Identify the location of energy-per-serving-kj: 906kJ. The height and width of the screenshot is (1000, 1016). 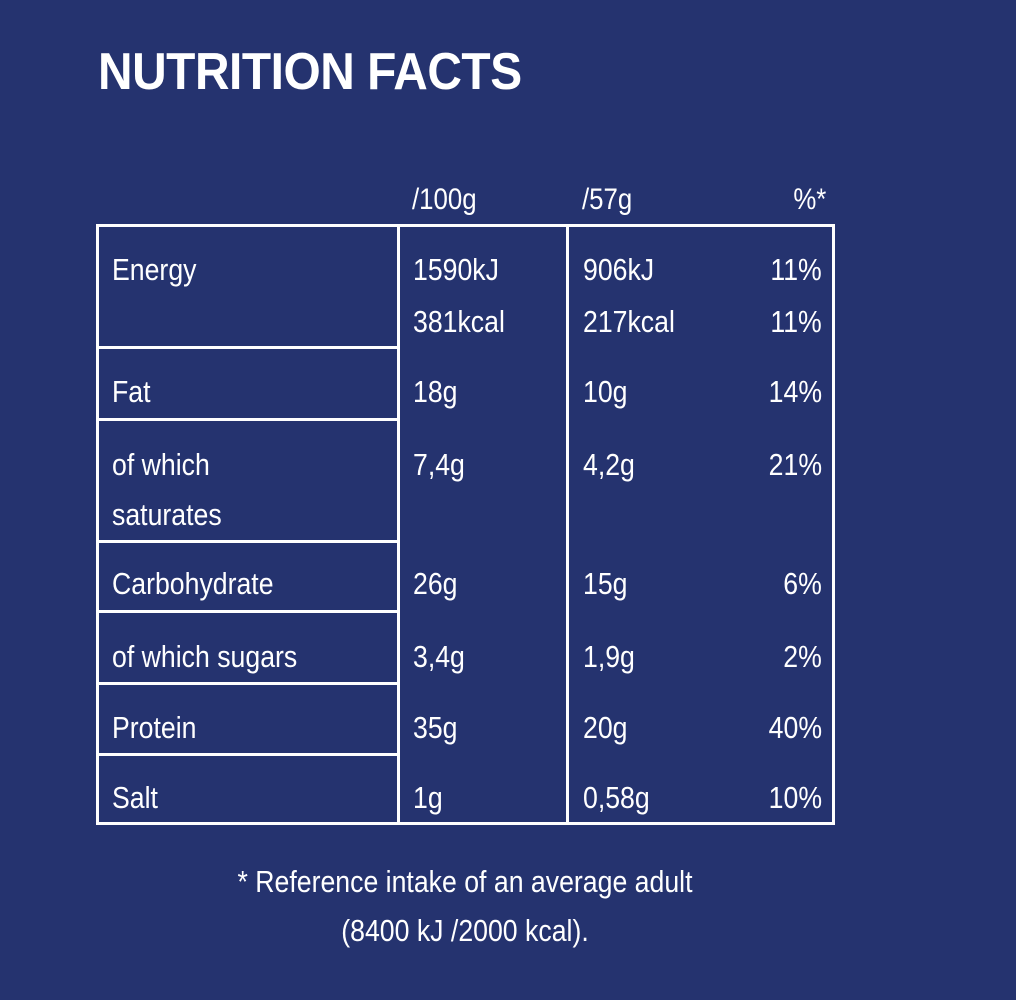
(619, 269).